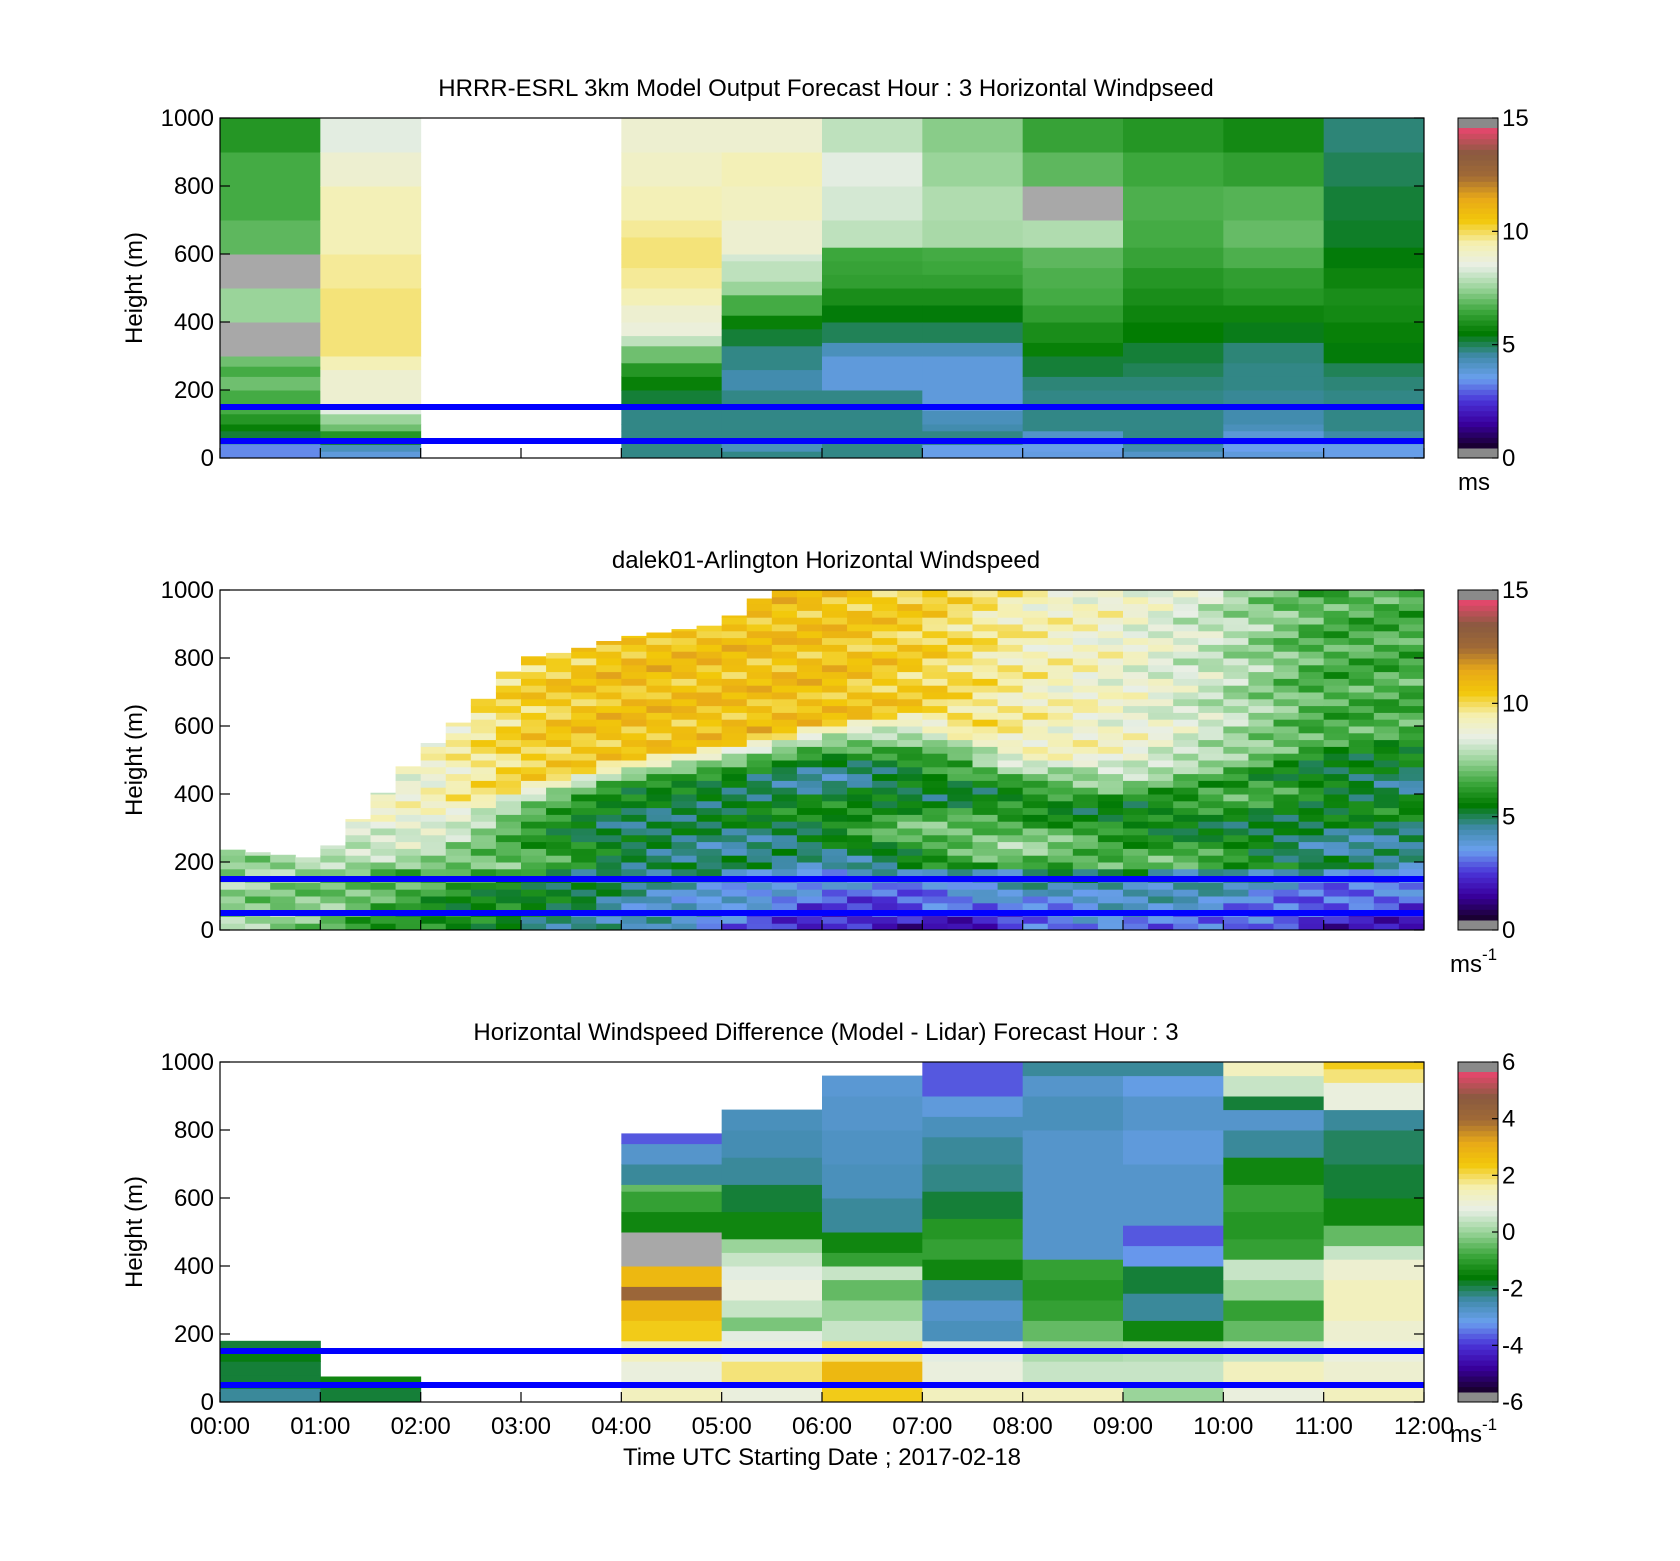  I want to click on colorbar-tick-label: 0, so click(1508, 930).